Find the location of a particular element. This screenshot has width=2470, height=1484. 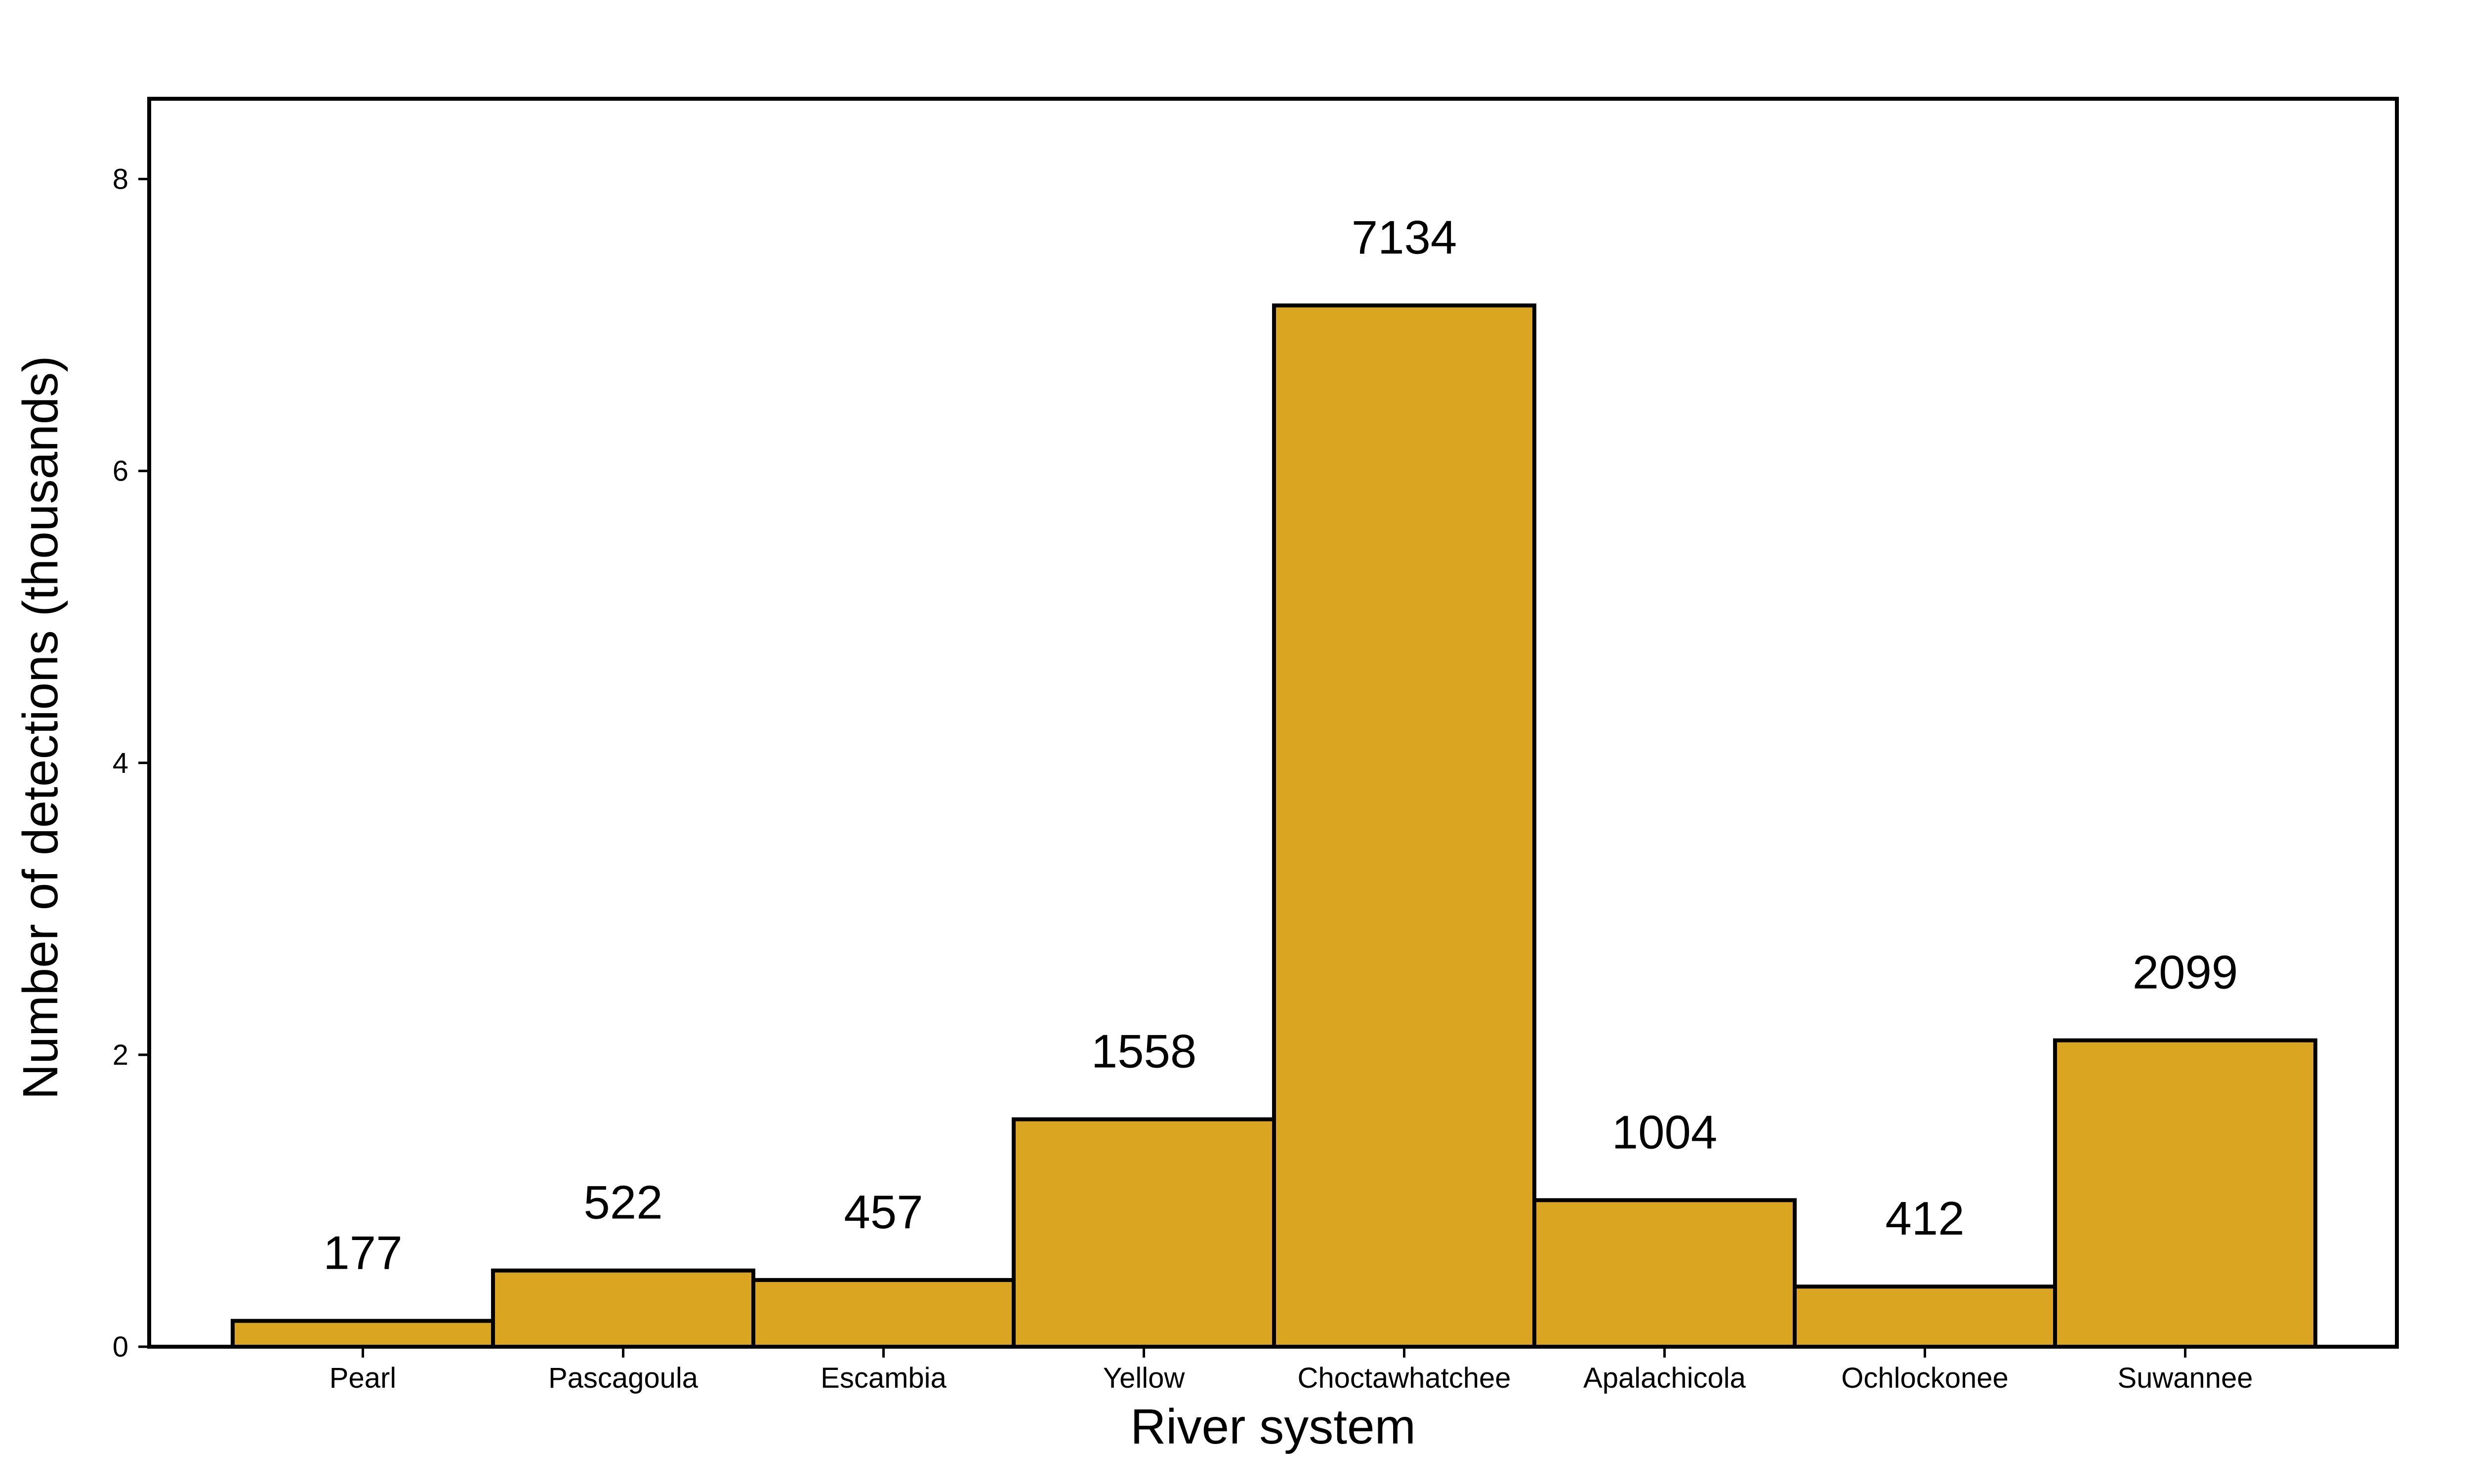

bar-pearl is located at coordinates (363, 1334).